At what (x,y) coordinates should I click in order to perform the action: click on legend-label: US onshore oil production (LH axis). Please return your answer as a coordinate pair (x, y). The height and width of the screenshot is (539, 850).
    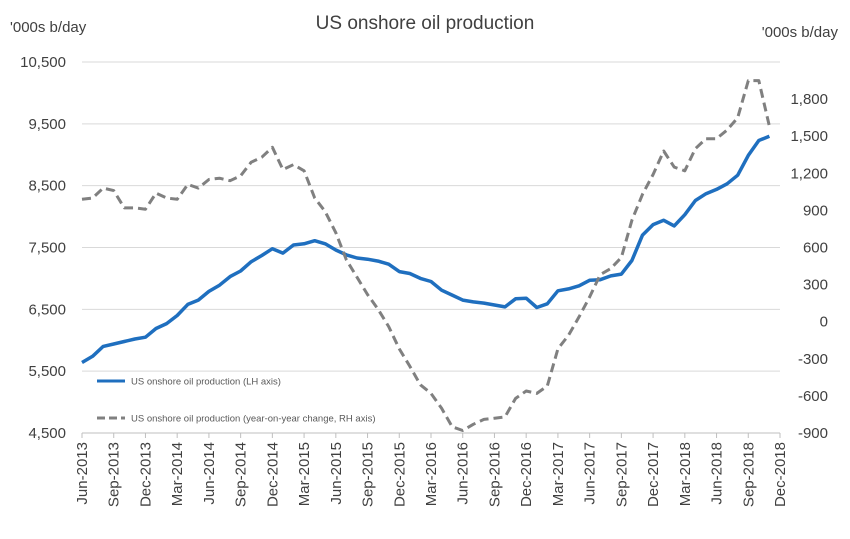
    Looking at the image, I should click on (206, 382).